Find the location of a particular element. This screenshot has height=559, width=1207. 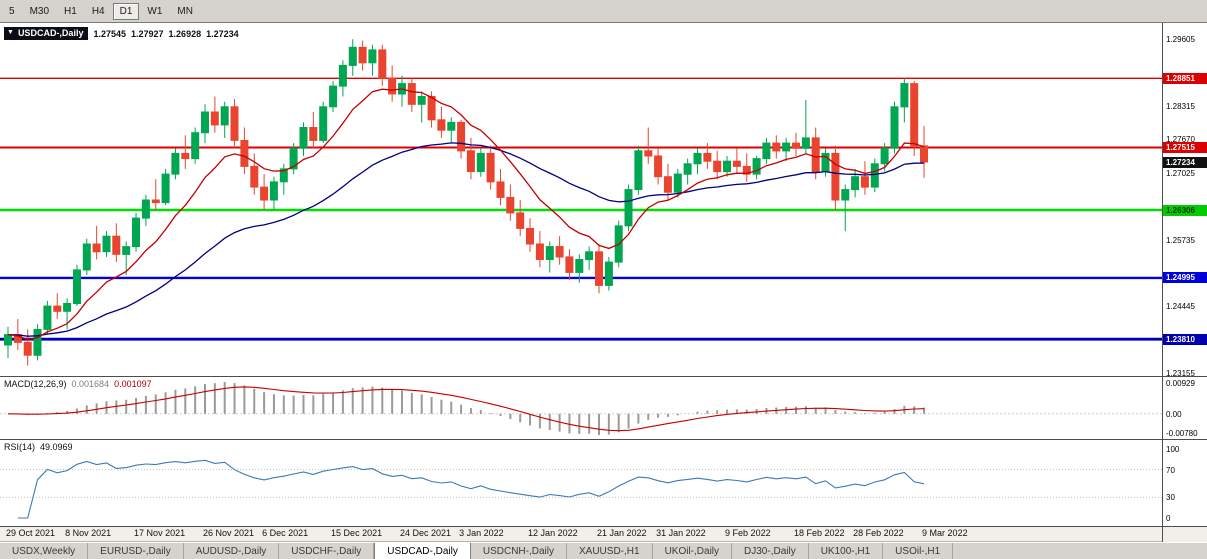

macd-label: MACD(12,26,9) 0.001684 0.001097 is located at coordinates (78, 384).